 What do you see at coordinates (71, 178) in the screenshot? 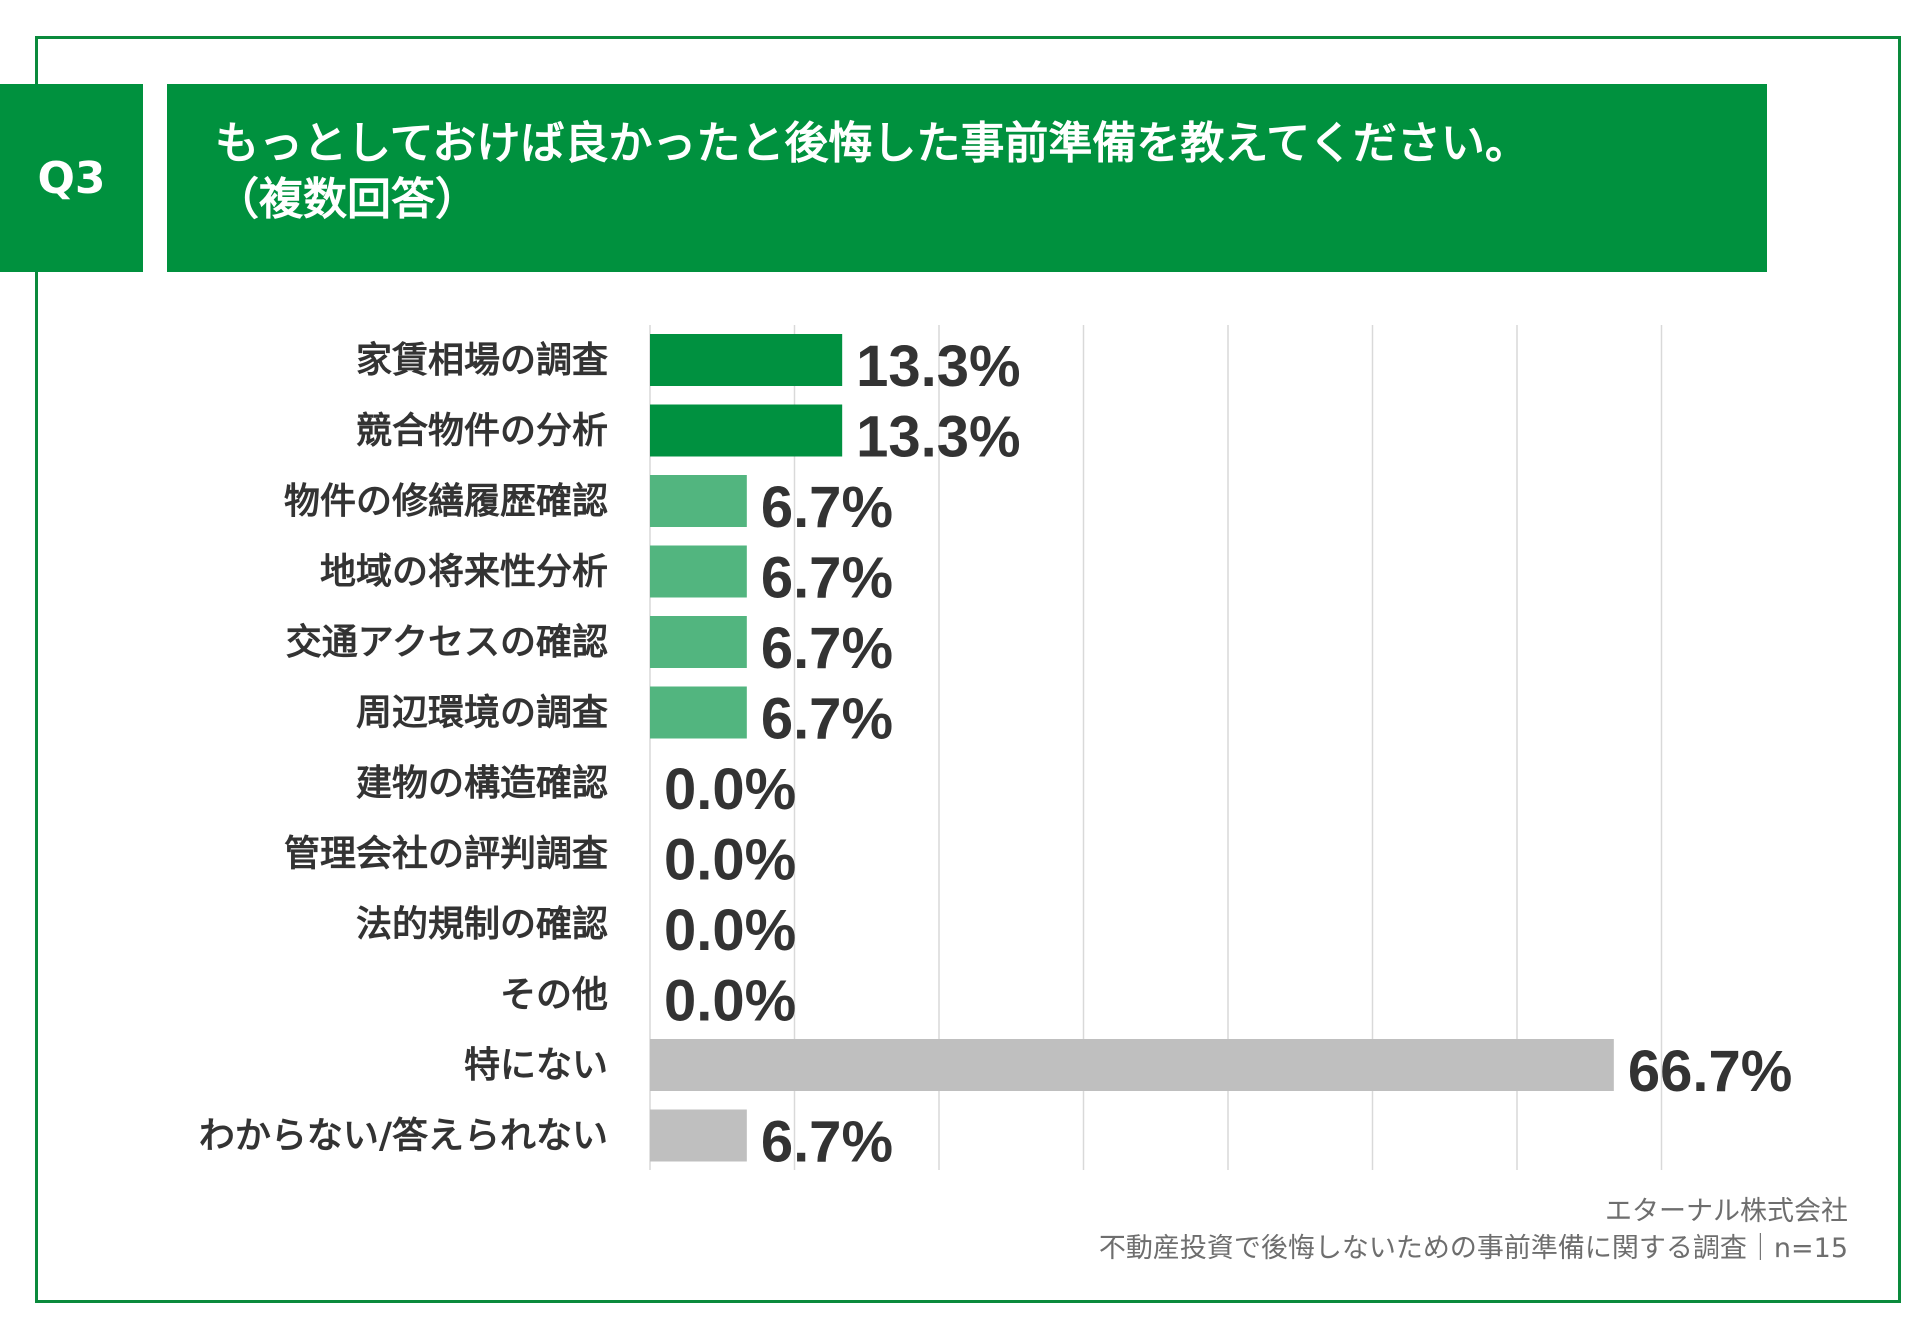
I see `question-badge: Q3` at bounding box center [71, 178].